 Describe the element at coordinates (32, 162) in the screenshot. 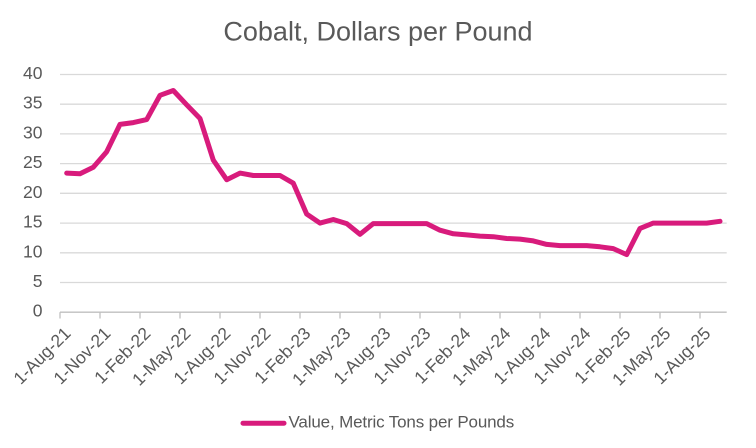

I see `svg-text: 25` at that location.